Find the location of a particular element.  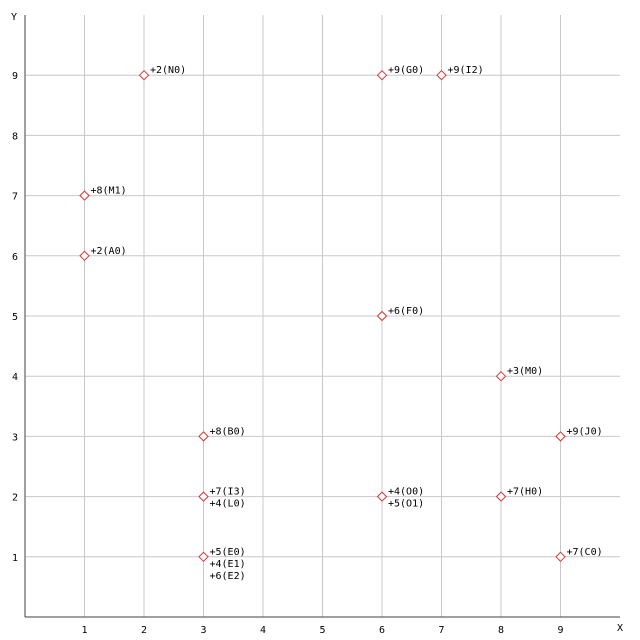

point-label: +5(E0) is located at coordinates (228, 552).